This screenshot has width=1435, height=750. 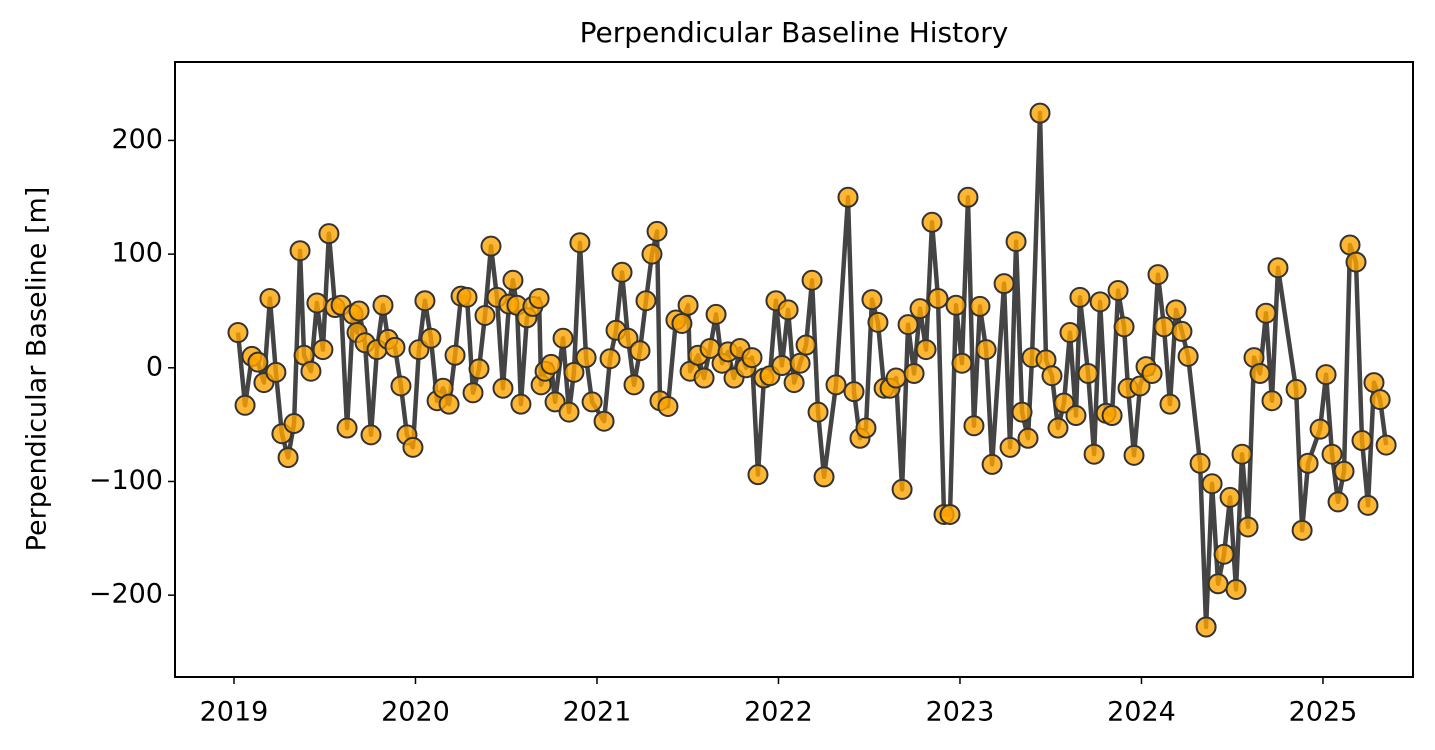 I want to click on x-tick-label: 2021, so click(x=597, y=712).